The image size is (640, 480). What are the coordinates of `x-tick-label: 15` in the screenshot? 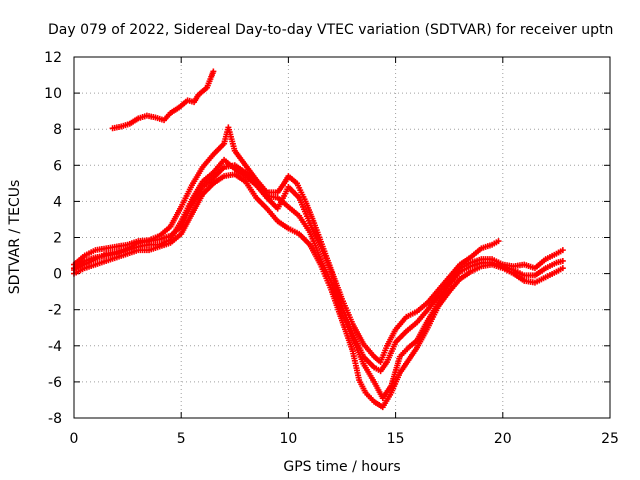 It's located at (396, 439).